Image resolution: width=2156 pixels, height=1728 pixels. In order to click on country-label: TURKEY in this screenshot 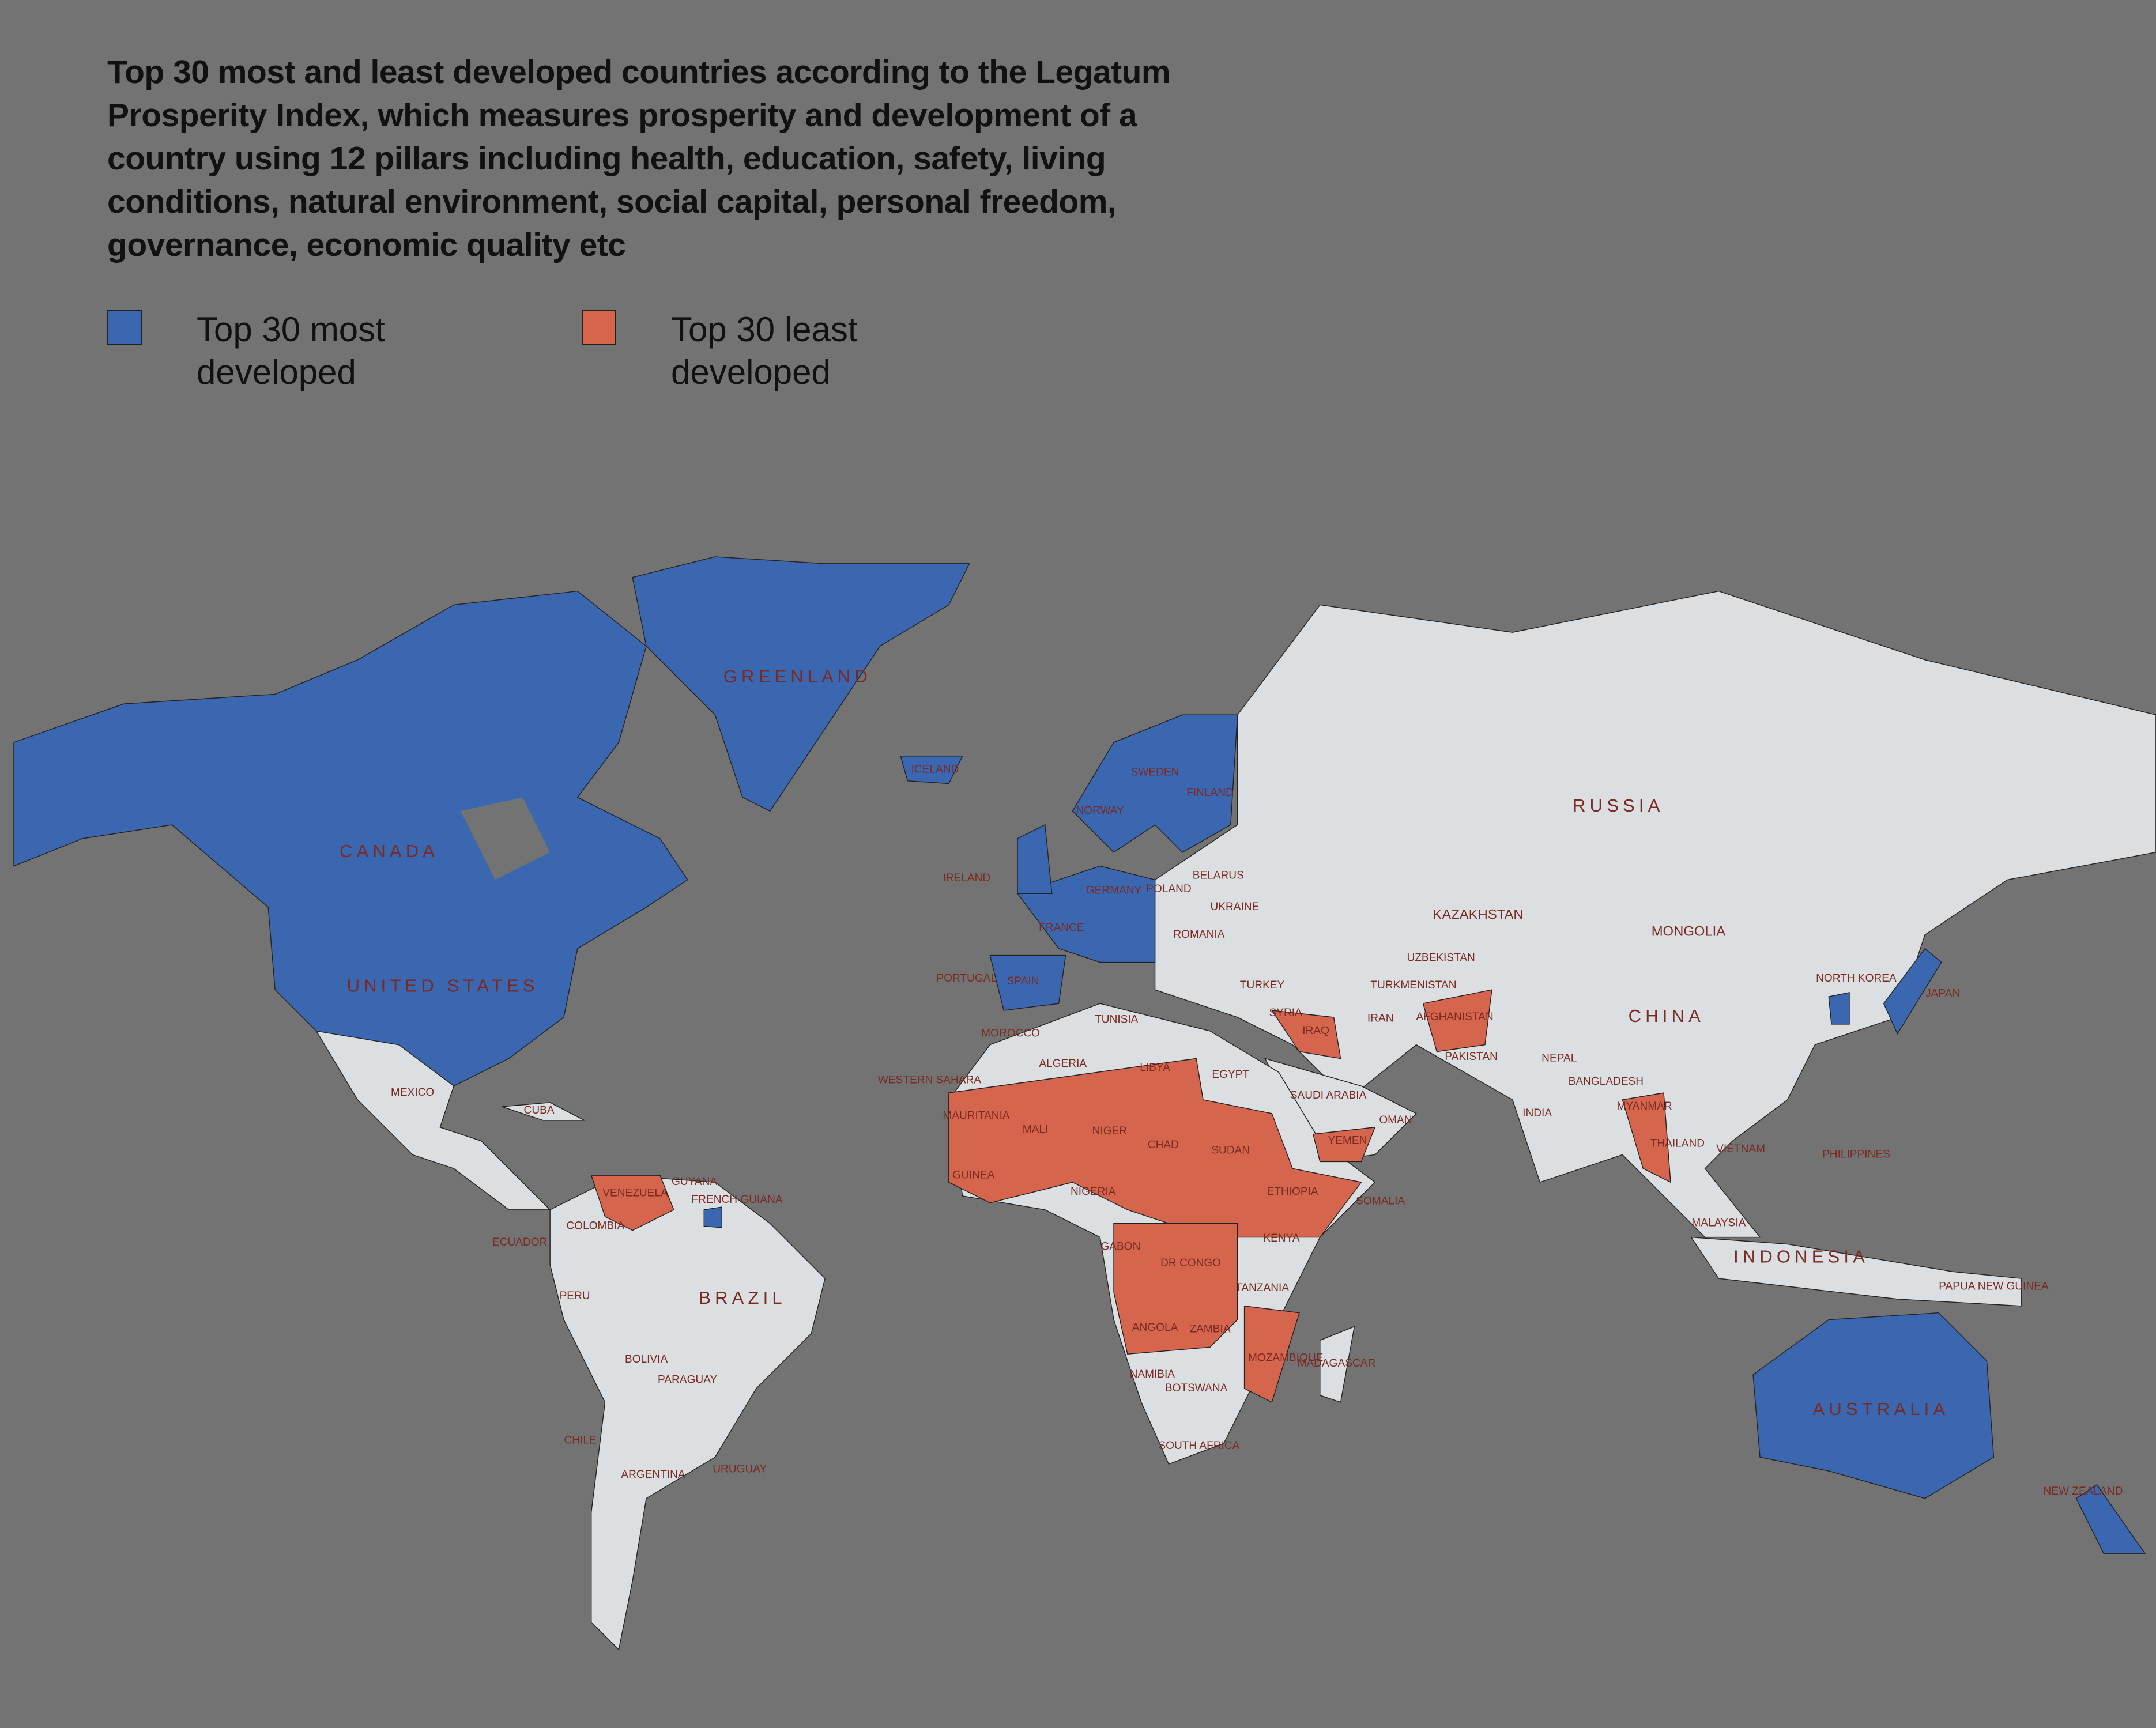, I will do `click(1262, 985)`.